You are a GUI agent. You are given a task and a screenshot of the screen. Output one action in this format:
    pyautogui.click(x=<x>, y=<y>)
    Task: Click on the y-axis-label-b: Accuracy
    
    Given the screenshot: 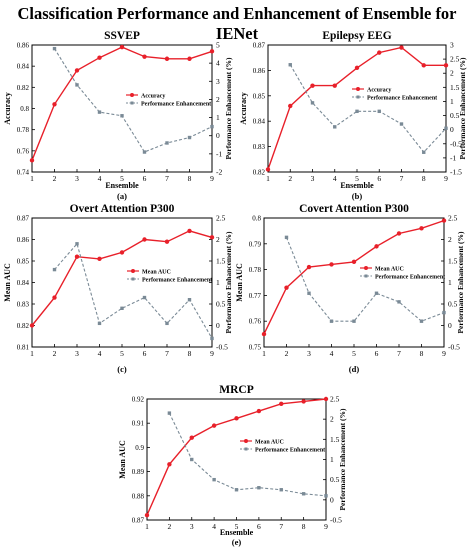 What is the action you would take?
    pyautogui.click(x=243, y=108)
    